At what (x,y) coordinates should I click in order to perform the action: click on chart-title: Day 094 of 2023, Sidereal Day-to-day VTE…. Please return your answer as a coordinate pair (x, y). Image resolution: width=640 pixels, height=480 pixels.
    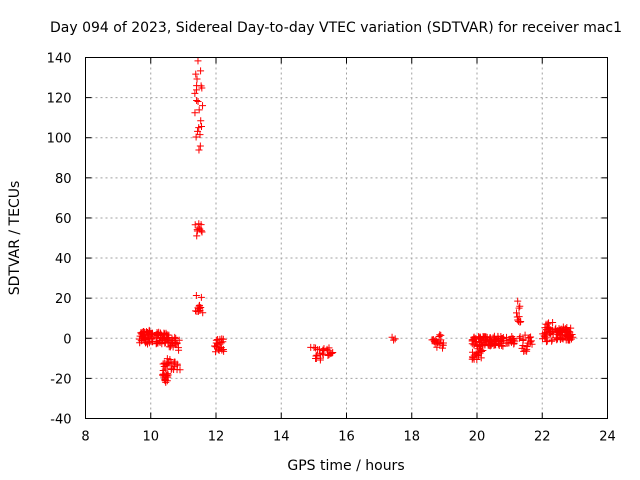
    Looking at the image, I should click on (336, 28).